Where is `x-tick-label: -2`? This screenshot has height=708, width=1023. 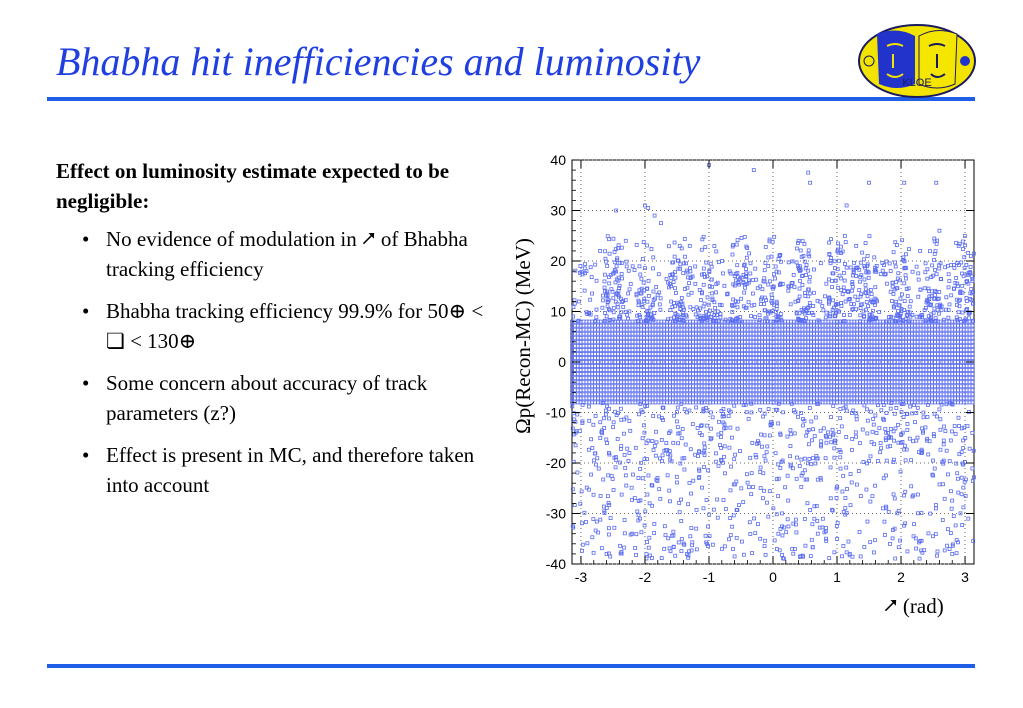
x-tick-label: -2 is located at coordinates (645, 577).